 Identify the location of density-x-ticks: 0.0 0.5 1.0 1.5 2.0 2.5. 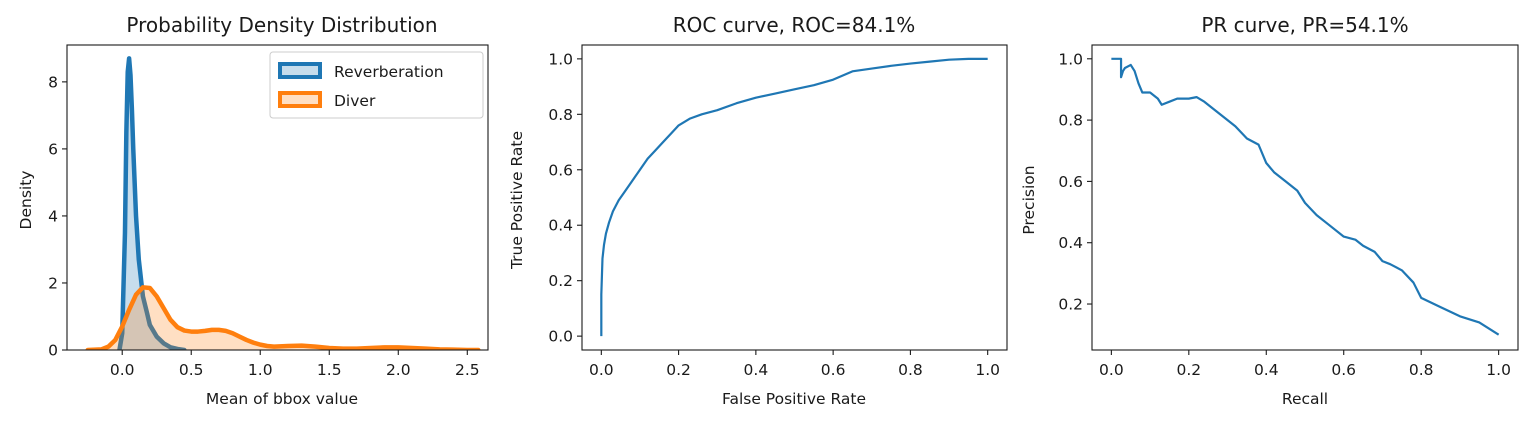
(295, 364).